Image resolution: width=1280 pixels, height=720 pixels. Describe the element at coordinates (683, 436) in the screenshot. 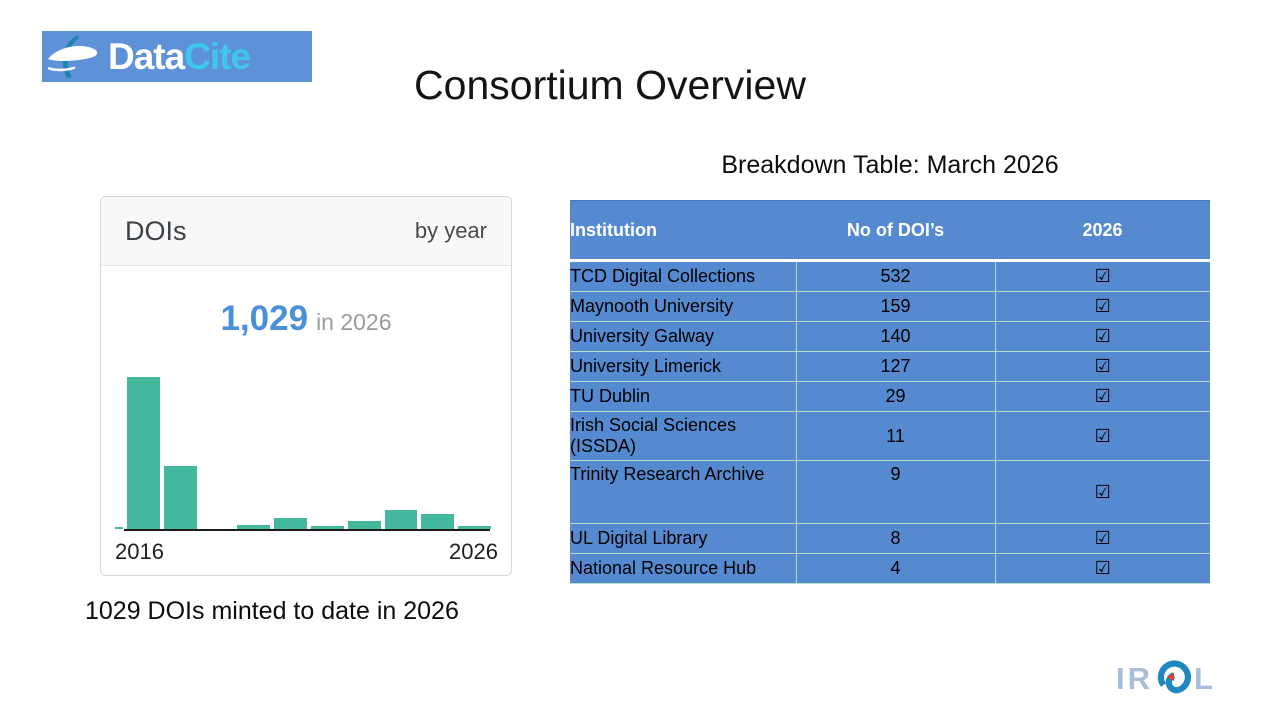

I see `cell-institution: Irish Social Sciences (ISSDA)` at that location.